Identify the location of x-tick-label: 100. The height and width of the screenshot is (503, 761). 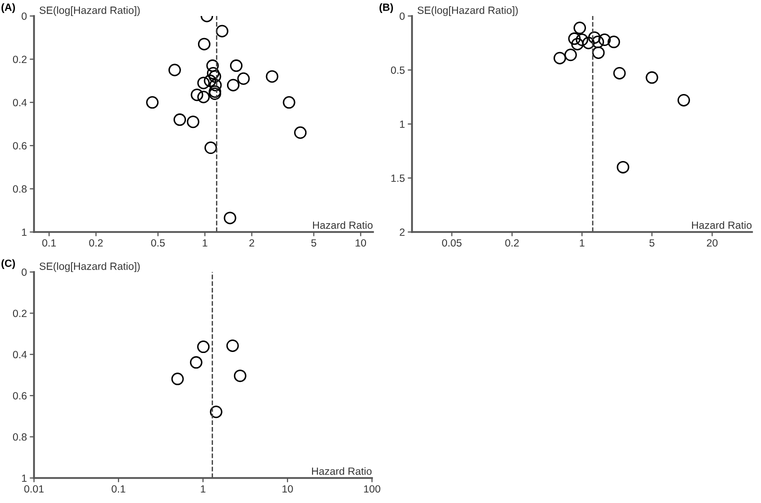
(372, 489).